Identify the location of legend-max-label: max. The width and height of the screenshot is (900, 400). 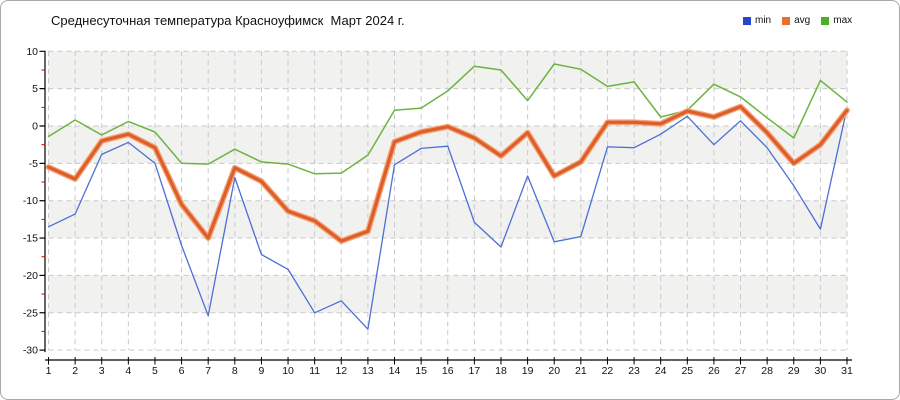
(843, 20).